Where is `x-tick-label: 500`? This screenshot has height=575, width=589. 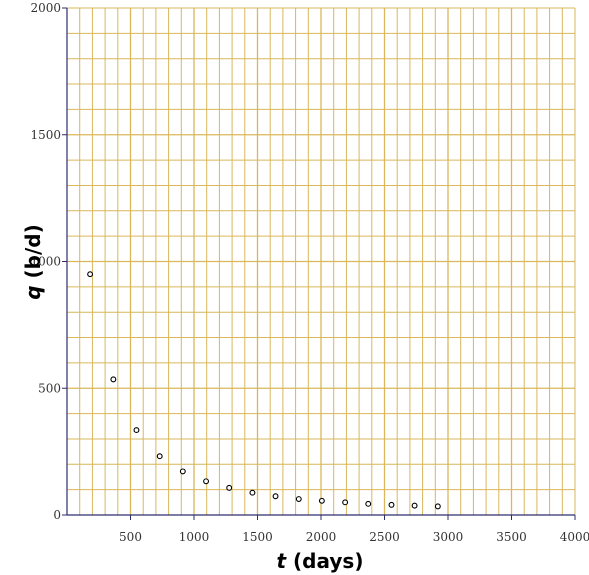 x-tick-label: 500 is located at coordinates (130, 537).